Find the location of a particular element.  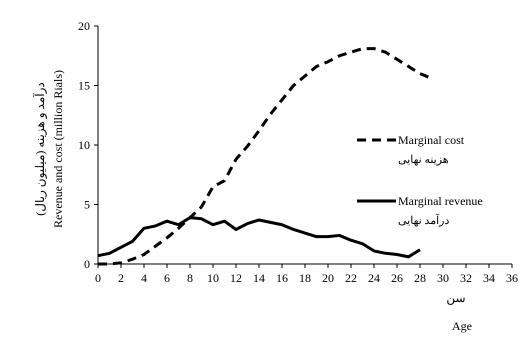

x-tick-label: 10 is located at coordinates (213, 278).